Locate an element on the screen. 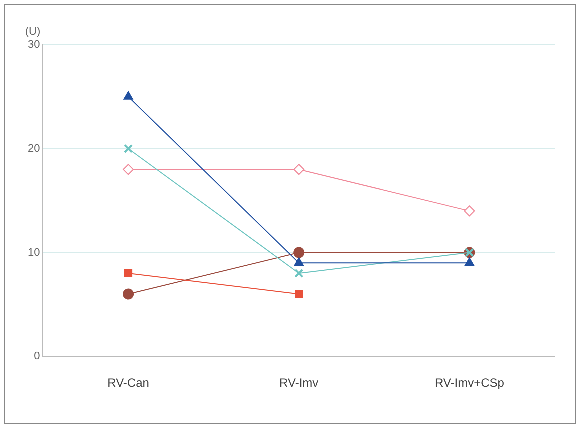 The image size is (582, 429). y-tick-label: 30 is located at coordinates (34, 45).